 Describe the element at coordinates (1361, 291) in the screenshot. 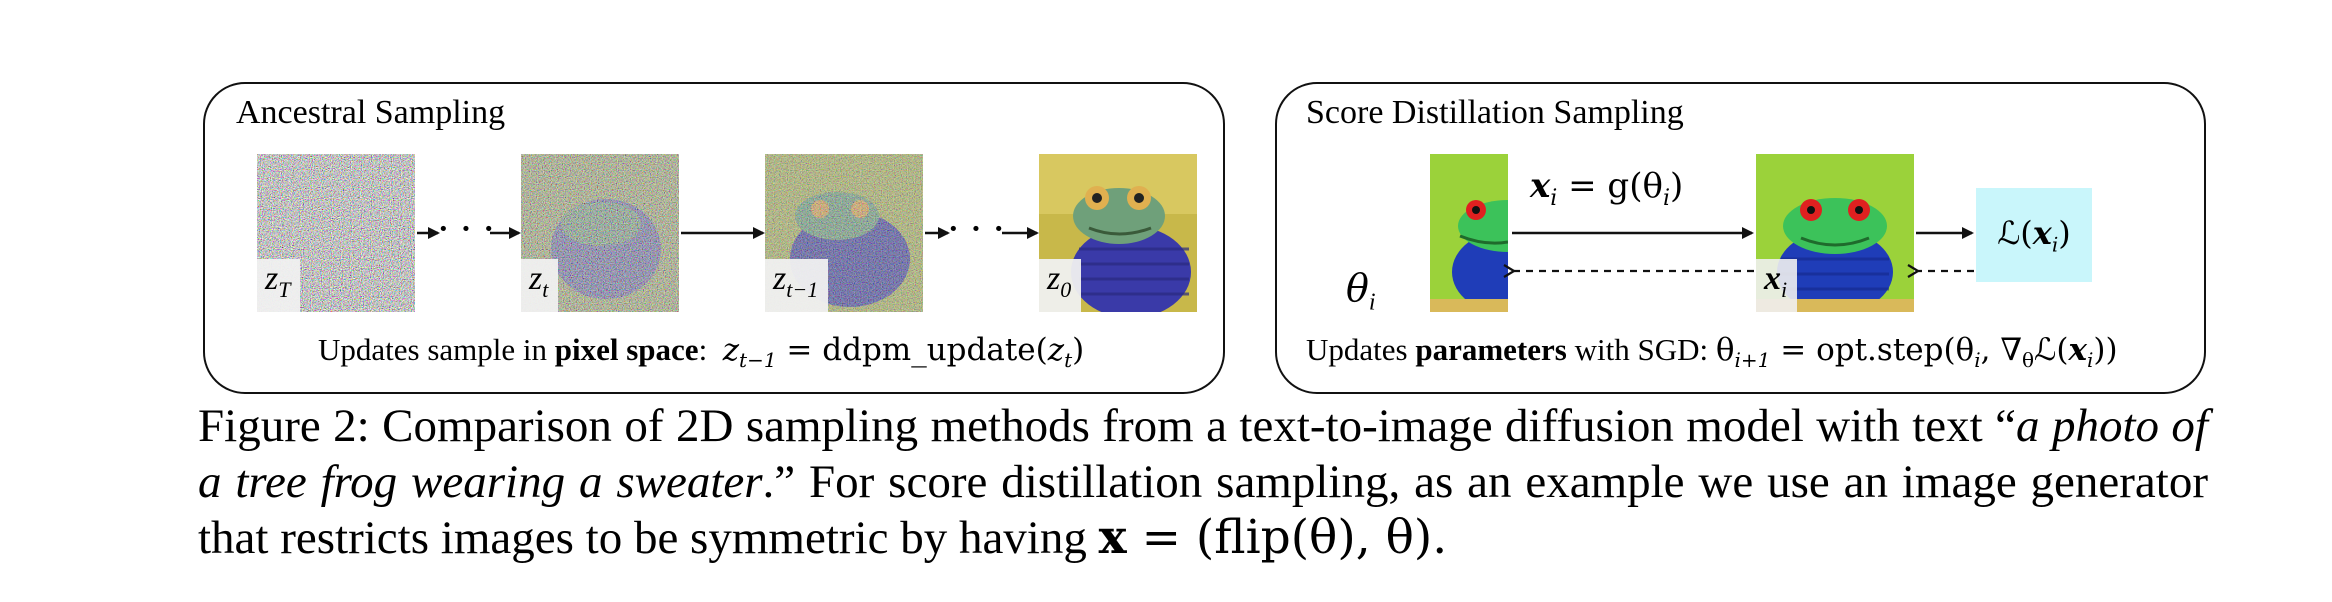

I see `theta-i-label: θi` at that location.